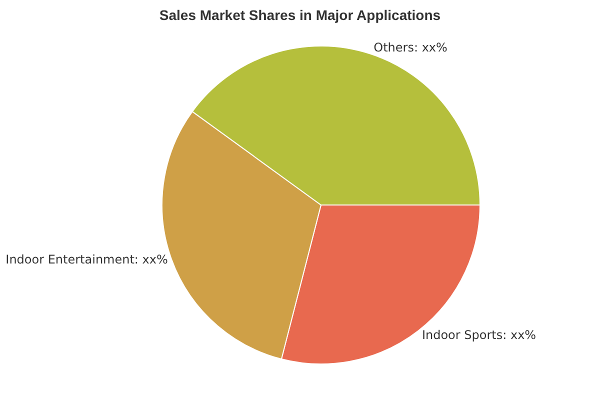 This screenshot has height=400, width=600. Describe the element at coordinates (411, 47) in the screenshot. I see `slice-label: Others: xx%` at that location.